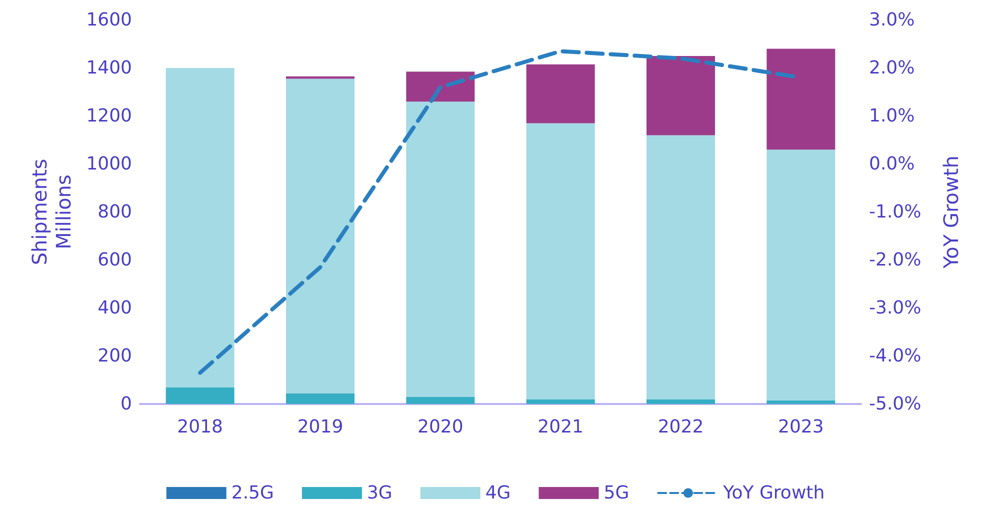 Image resolution: width=991 pixels, height=511 pixels. What do you see at coordinates (892, 68) in the screenshot?
I see `y2-tick-label: 2.0%` at bounding box center [892, 68].